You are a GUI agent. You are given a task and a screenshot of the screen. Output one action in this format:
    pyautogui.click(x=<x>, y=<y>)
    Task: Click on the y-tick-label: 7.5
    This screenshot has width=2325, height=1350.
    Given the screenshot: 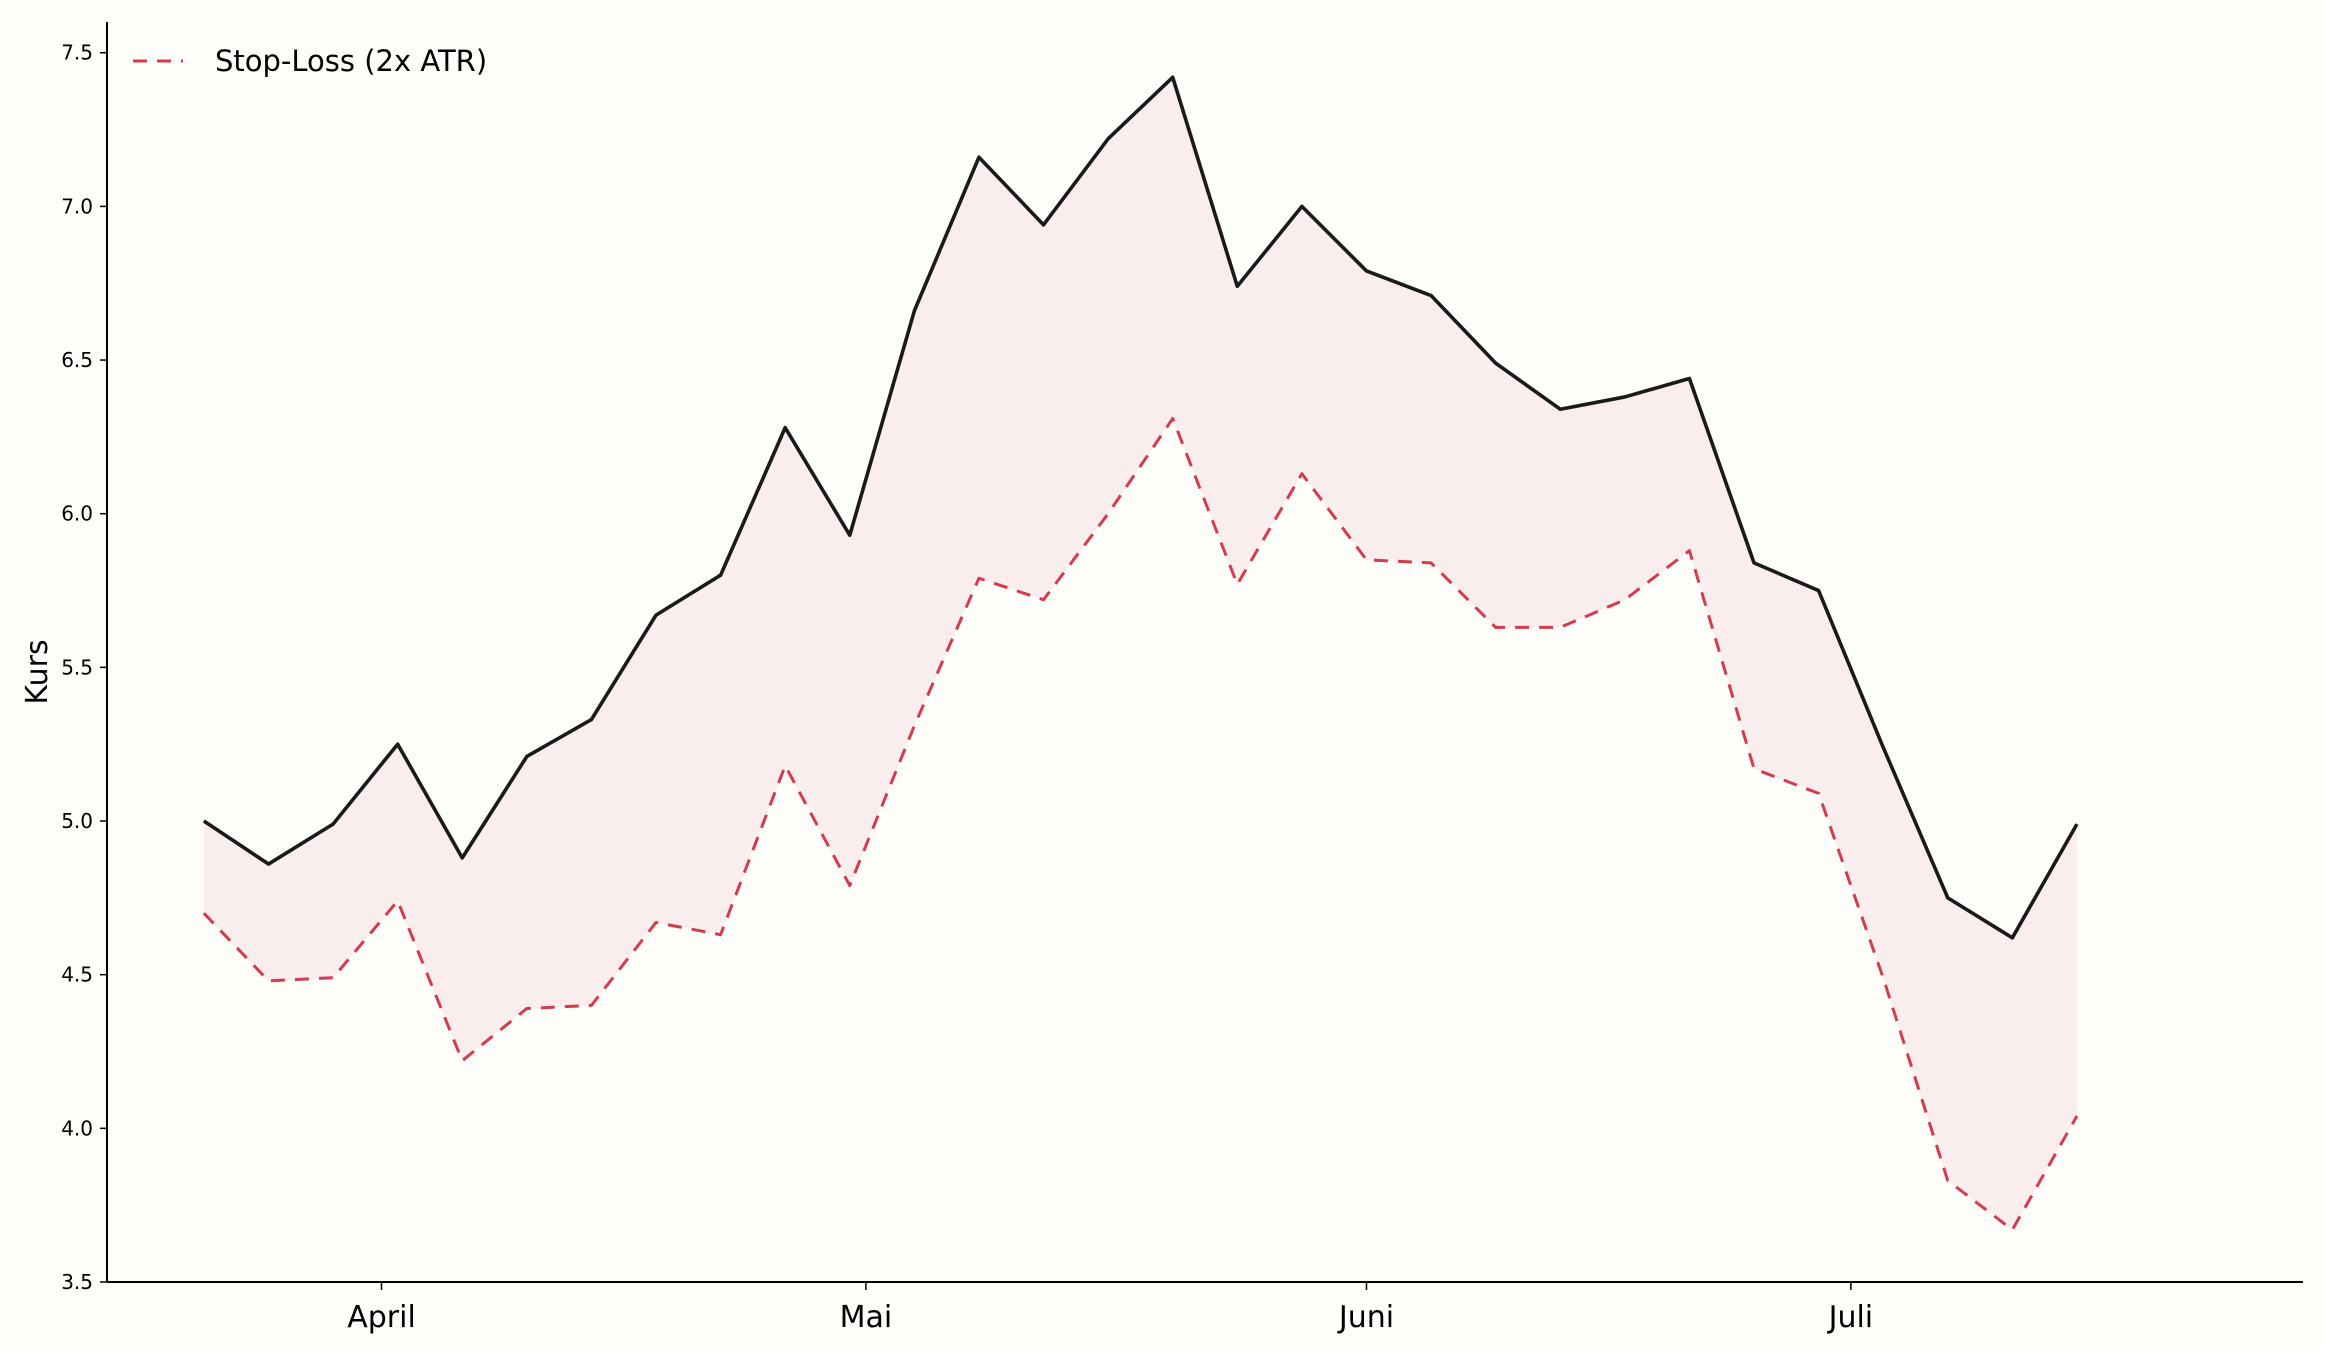 What is the action you would take?
    pyautogui.click(x=77, y=53)
    